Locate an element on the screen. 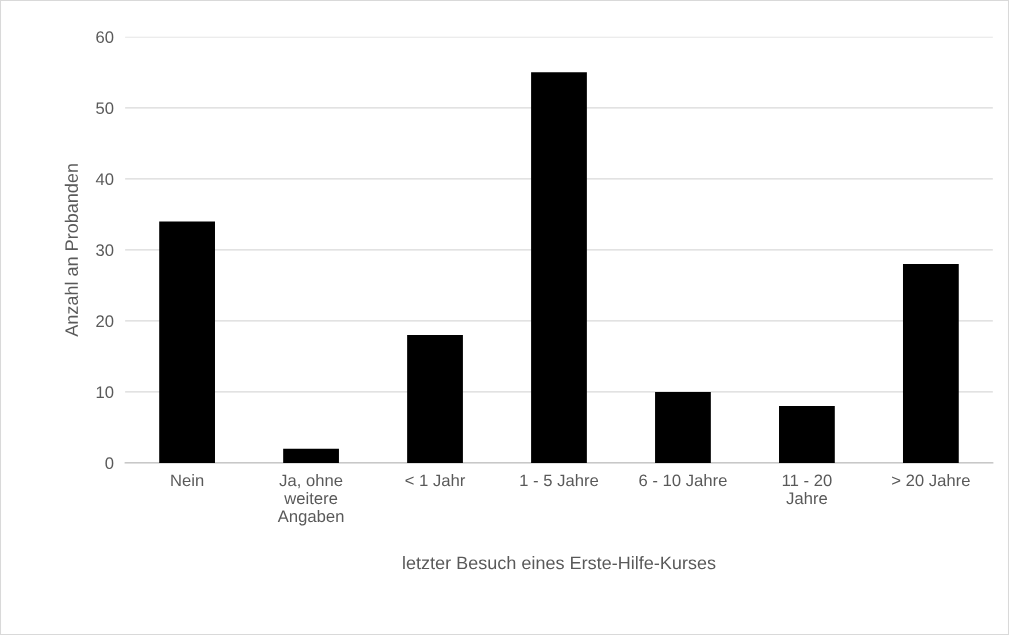  x-tick-label: 11 - 20 Jahre is located at coordinates (807, 489).